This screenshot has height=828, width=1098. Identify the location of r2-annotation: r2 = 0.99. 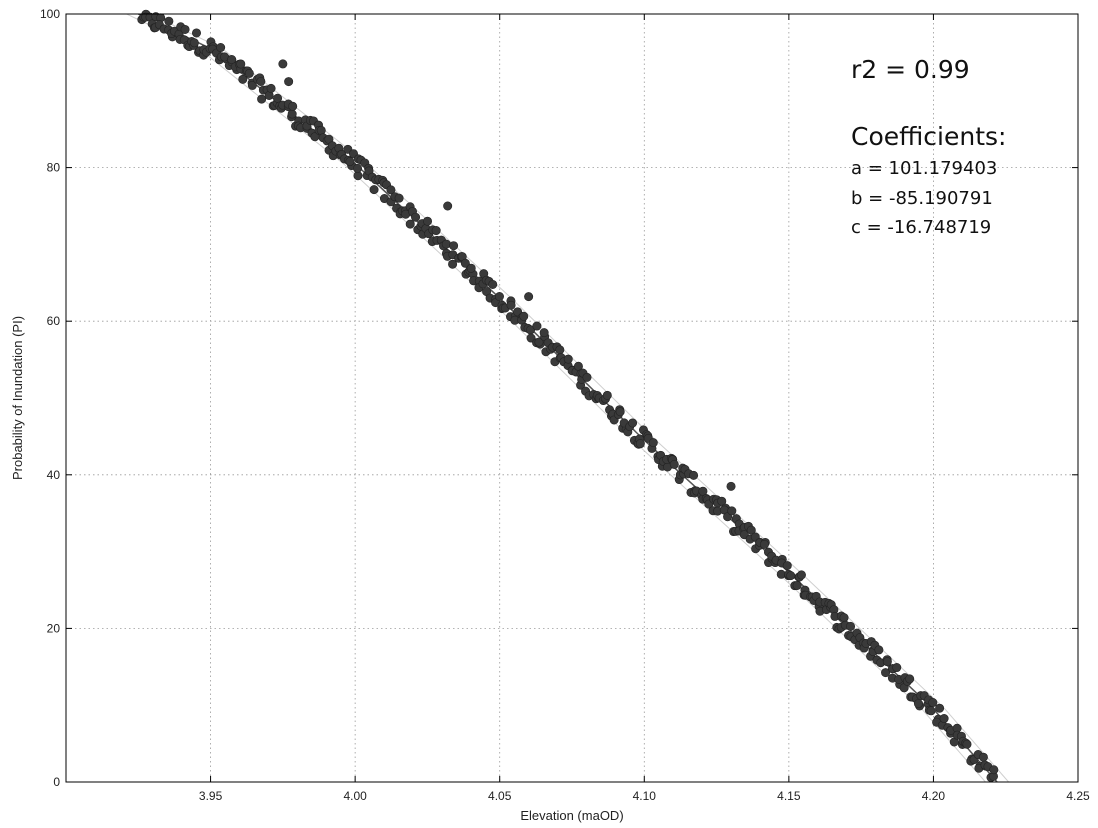
(910, 69).